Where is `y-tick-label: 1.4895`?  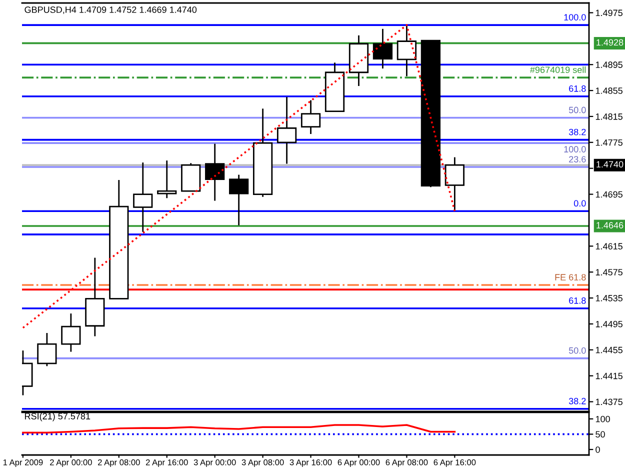
y-tick-label: 1.4895 is located at coordinates (609, 65).